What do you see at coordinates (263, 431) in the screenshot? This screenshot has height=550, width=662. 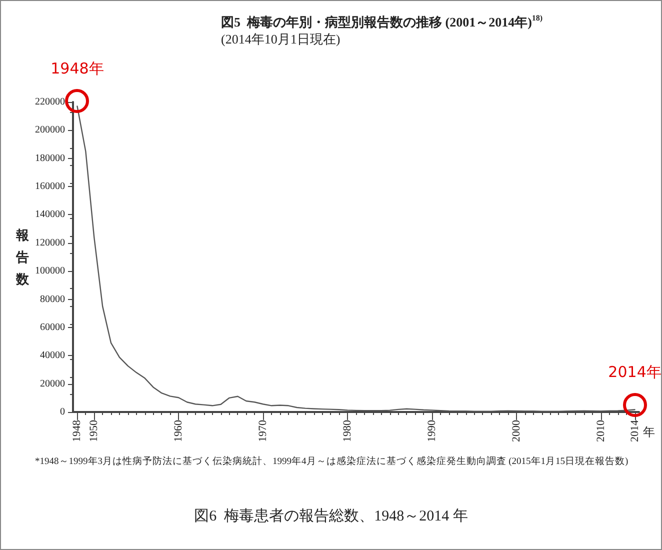 I see `x-tick-label: 1970` at bounding box center [263, 431].